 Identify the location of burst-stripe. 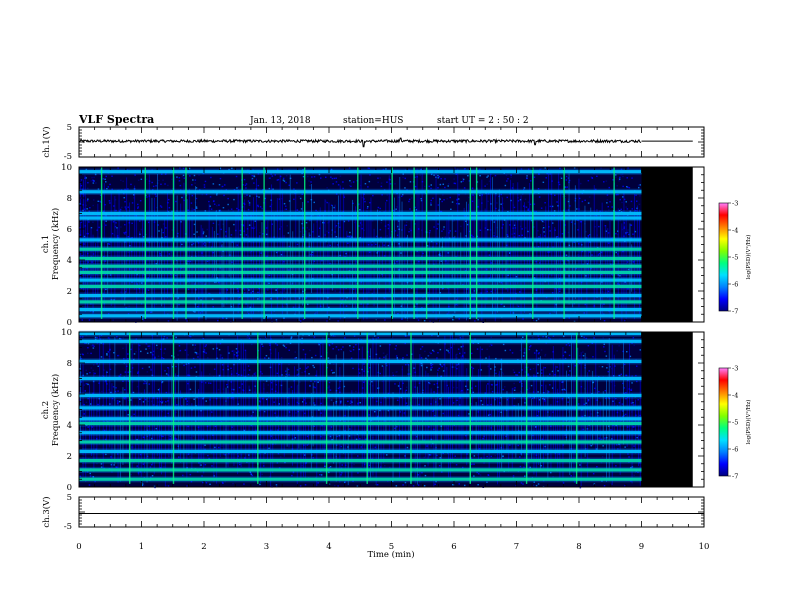
(526, 408).